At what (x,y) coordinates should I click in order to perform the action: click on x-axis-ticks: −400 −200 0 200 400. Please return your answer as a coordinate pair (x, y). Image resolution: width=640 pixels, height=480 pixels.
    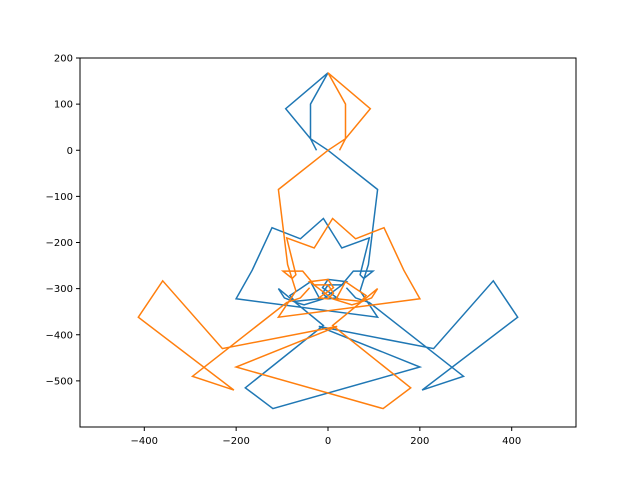
    Looking at the image, I should click on (326, 437).